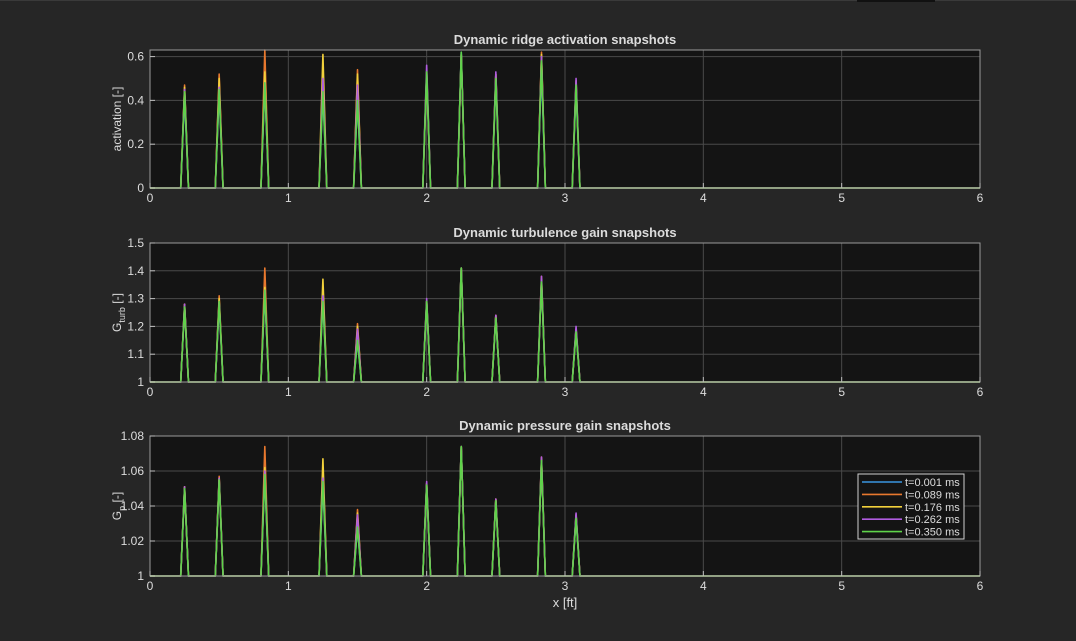  What do you see at coordinates (133, 436) in the screenshot?
I see `y-tick-label: 1.08` at bounding box center [133, 436].